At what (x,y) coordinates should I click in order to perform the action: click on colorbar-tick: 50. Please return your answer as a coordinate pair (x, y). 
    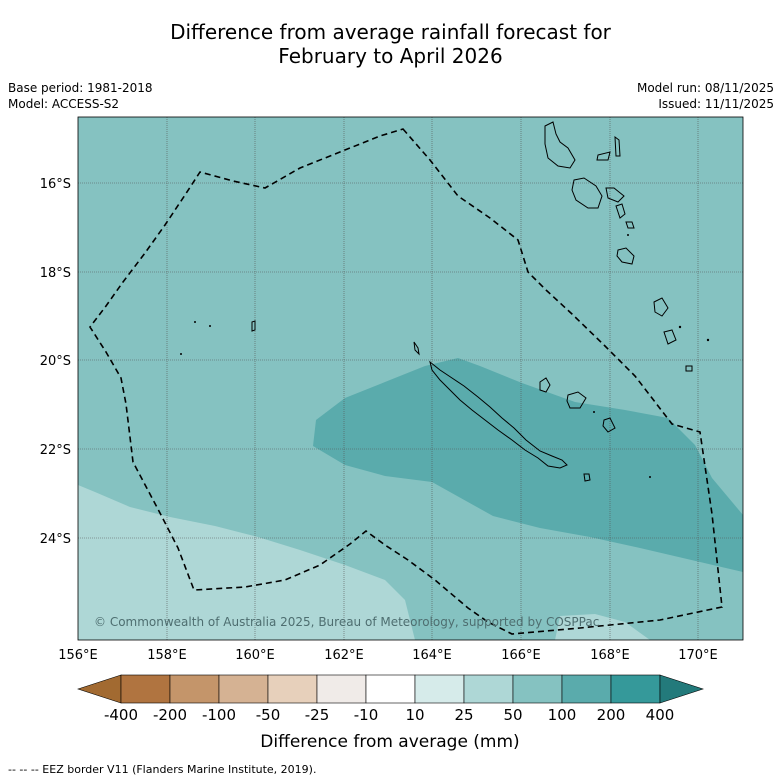
    Looking at the image, I should click on (512, 715).